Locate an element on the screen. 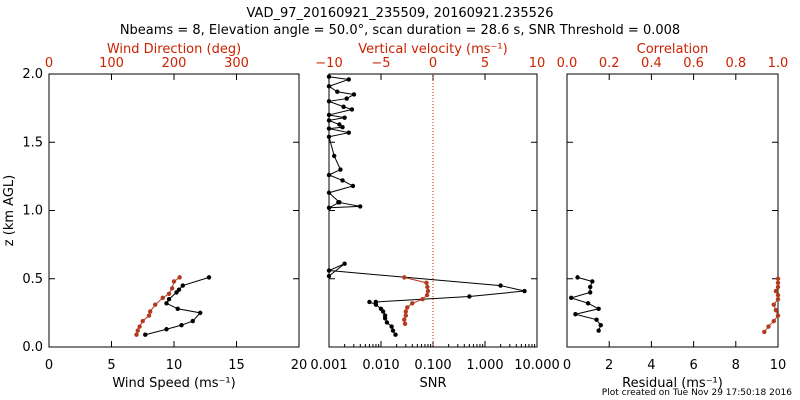 This screenshot has width=800, height=400. x2-tick-label: −10 is located at coordinates (328, 63).